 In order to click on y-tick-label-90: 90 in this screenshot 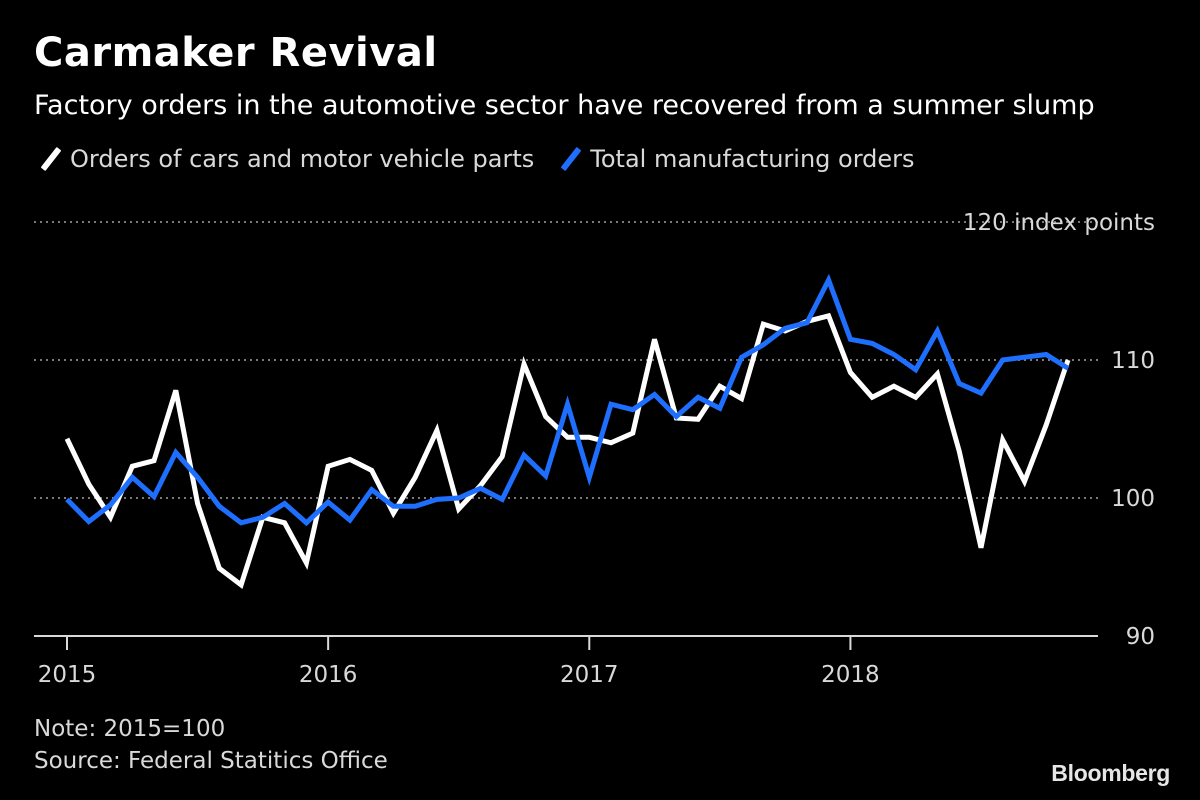, I will do `click(1140, 637)`.